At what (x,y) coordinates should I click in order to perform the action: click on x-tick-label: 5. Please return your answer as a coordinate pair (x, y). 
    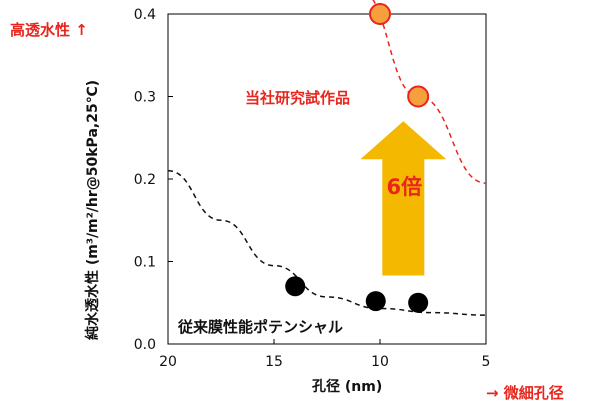
    Looking at the image, I should click on (486, 362).